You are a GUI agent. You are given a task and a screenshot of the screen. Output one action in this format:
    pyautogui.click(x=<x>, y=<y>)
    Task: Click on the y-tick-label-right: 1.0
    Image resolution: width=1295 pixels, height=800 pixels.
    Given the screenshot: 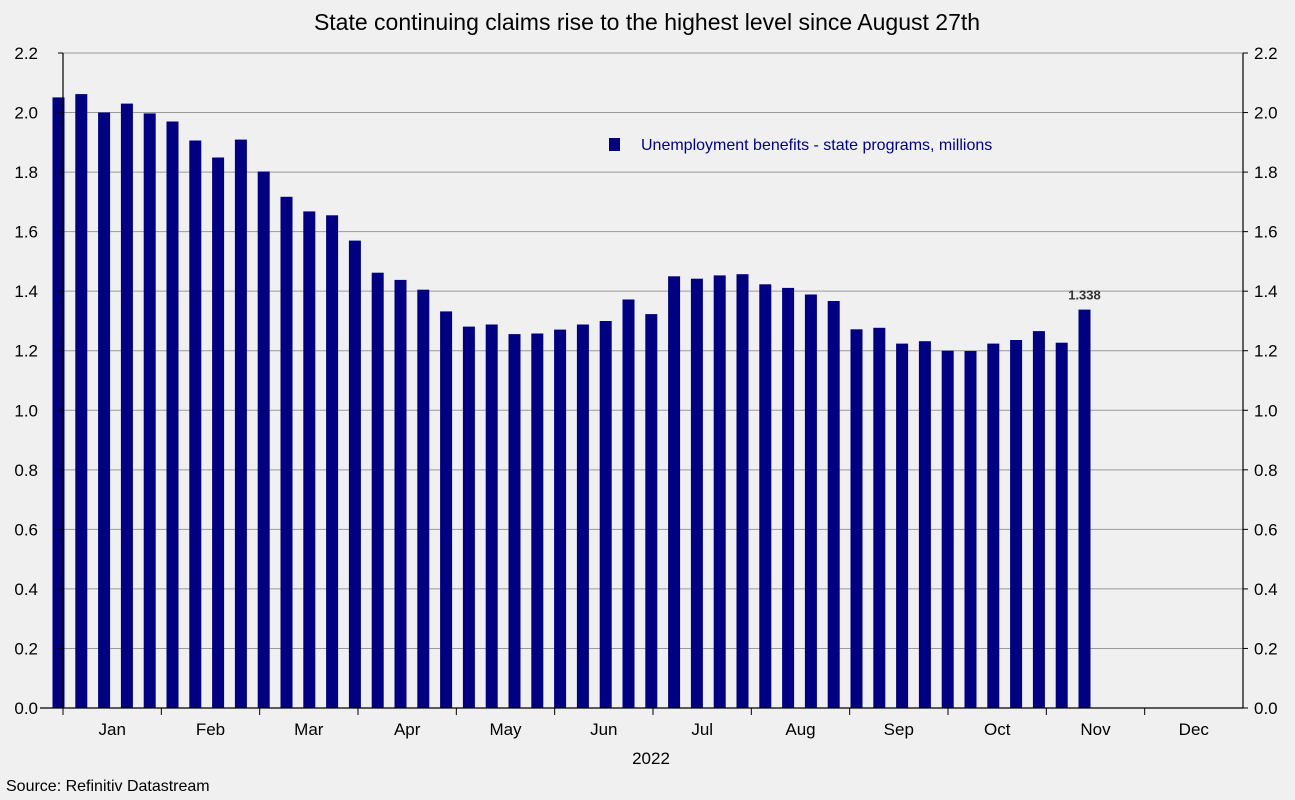 What is the action you would take?
    pyautogui.click(x=1266, y=410)
    